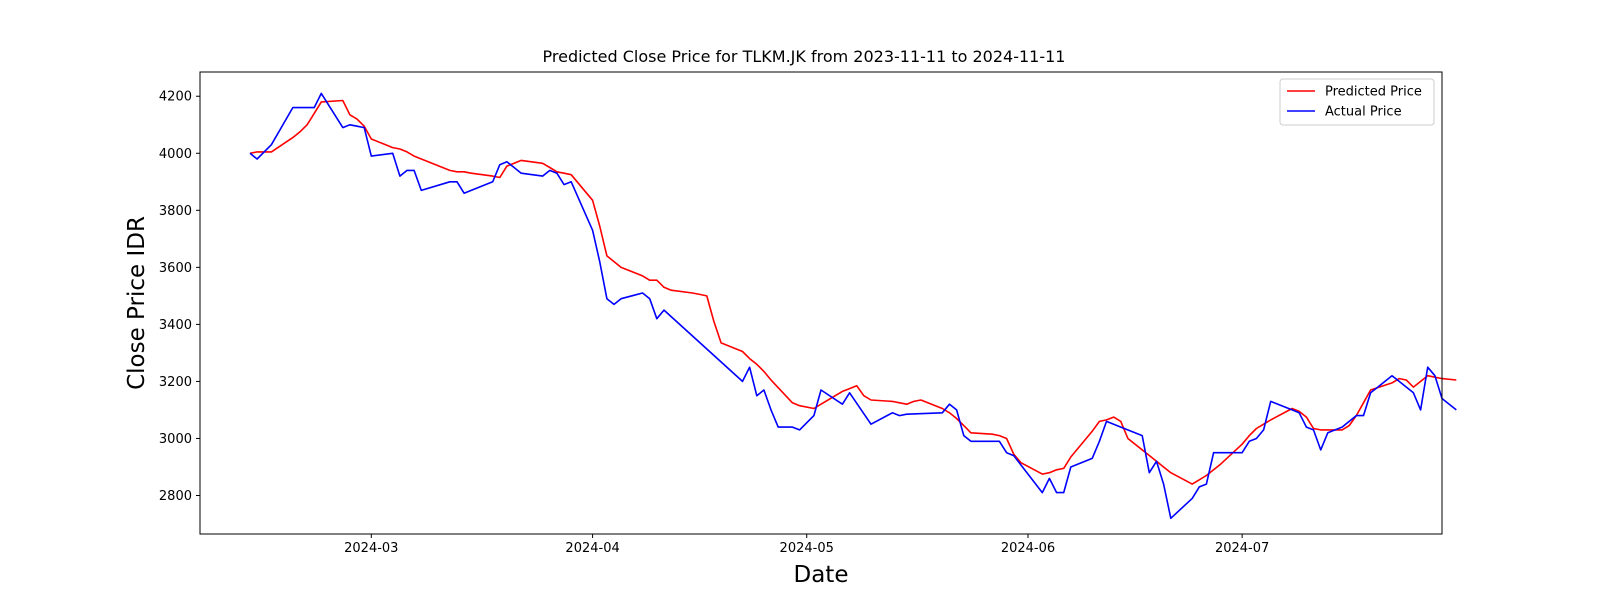 Image resolution: width=1600 pixels, height=600 pixels. I want to click on y-tick-label: 3200, so click(175, 382).